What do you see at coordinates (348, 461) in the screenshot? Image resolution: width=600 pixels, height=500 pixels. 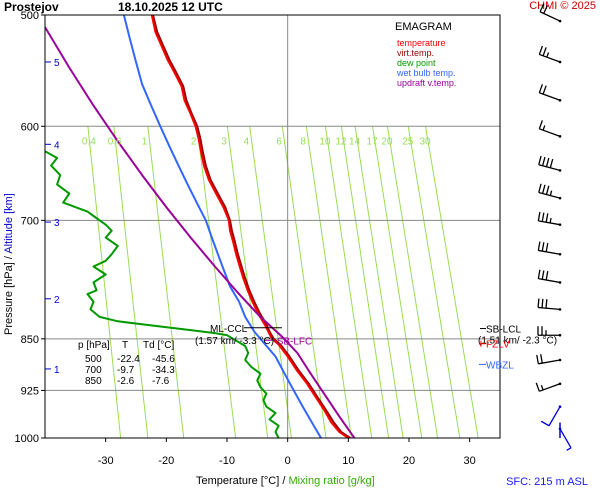 I see `temperature-tick-label: 10` at bounding box center [348, 461].